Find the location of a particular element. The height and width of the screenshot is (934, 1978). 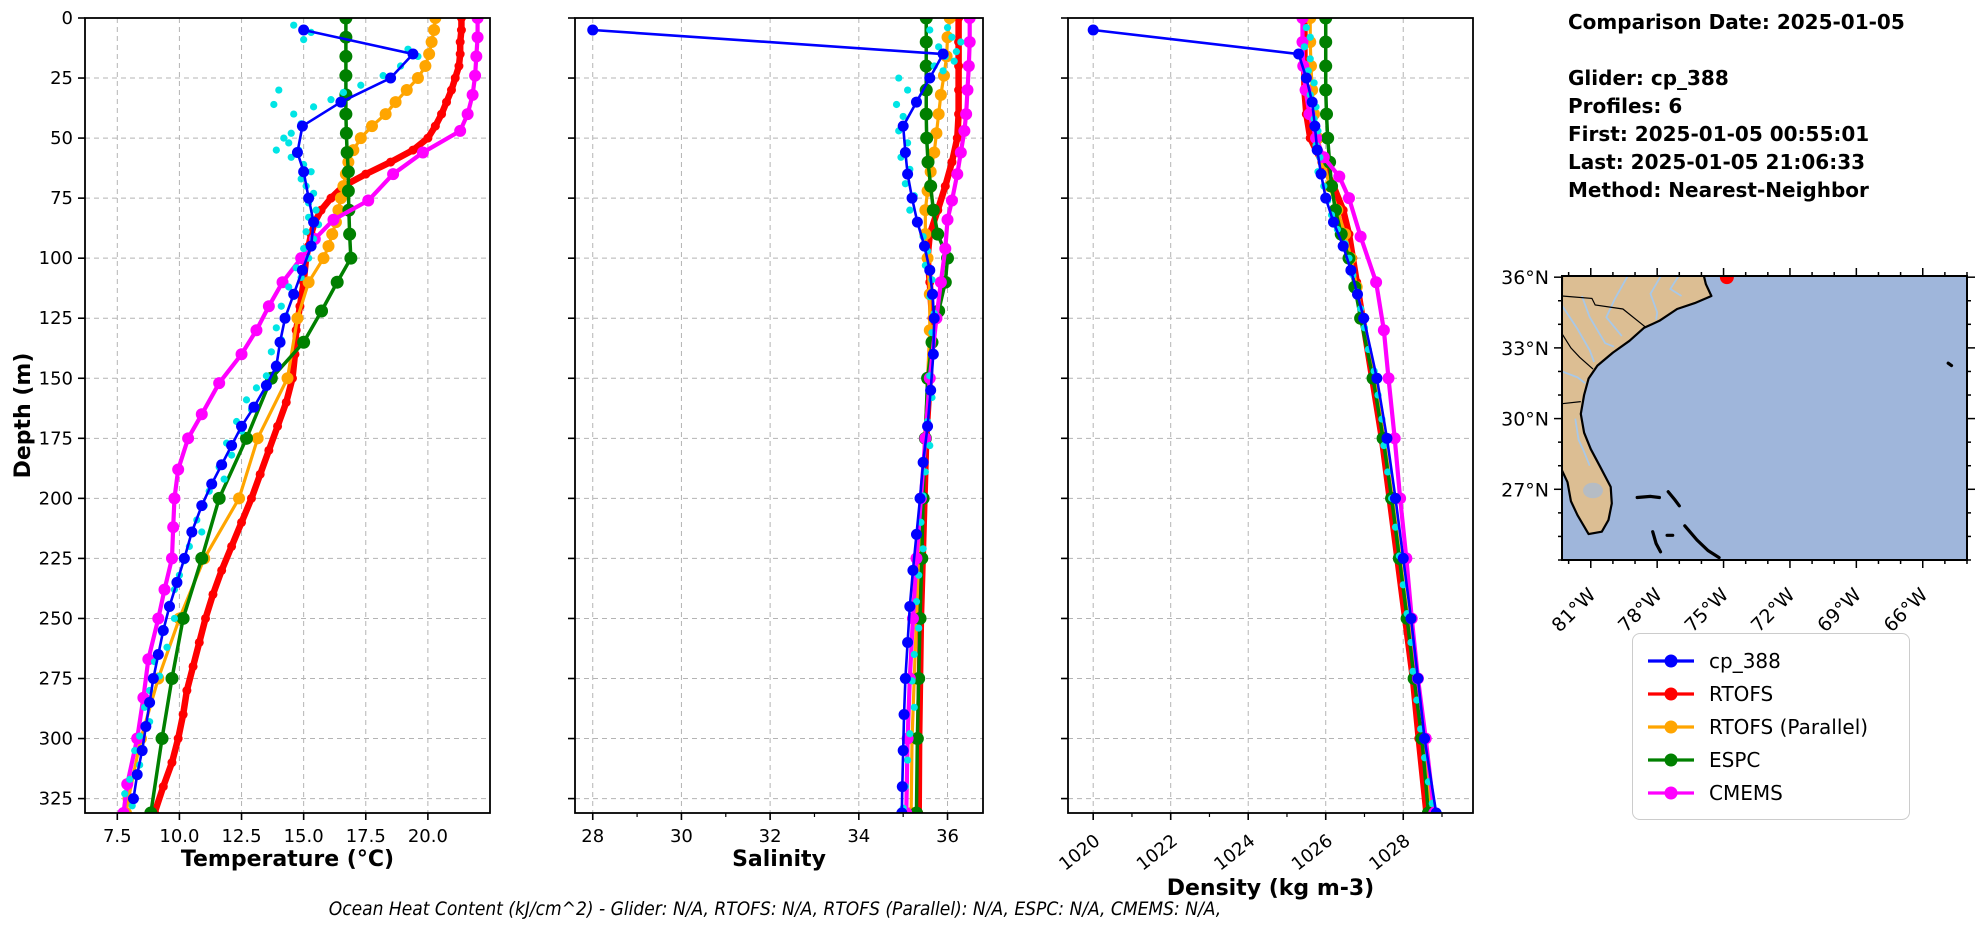

y-axis: 0 25 50 75 100 125 150 175 200 225 250 275 300 325 is located at coordinates (62, 409).